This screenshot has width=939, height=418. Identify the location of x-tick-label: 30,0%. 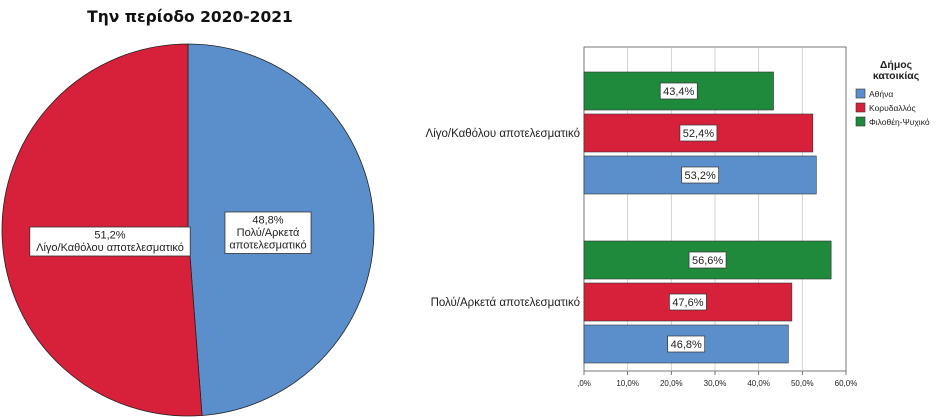
(715, 383).